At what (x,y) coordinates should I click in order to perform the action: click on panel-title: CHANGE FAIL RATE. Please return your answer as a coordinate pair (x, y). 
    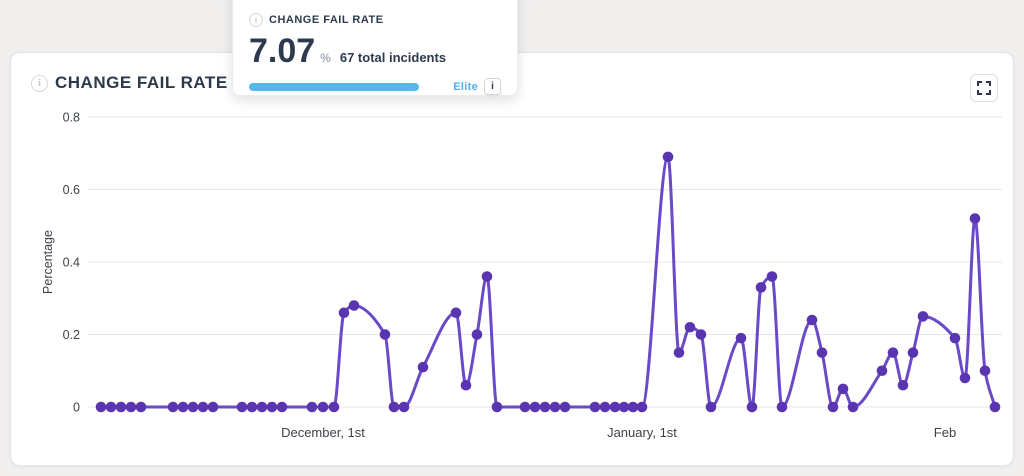
    Looking at the image, I should click on (141, 82).